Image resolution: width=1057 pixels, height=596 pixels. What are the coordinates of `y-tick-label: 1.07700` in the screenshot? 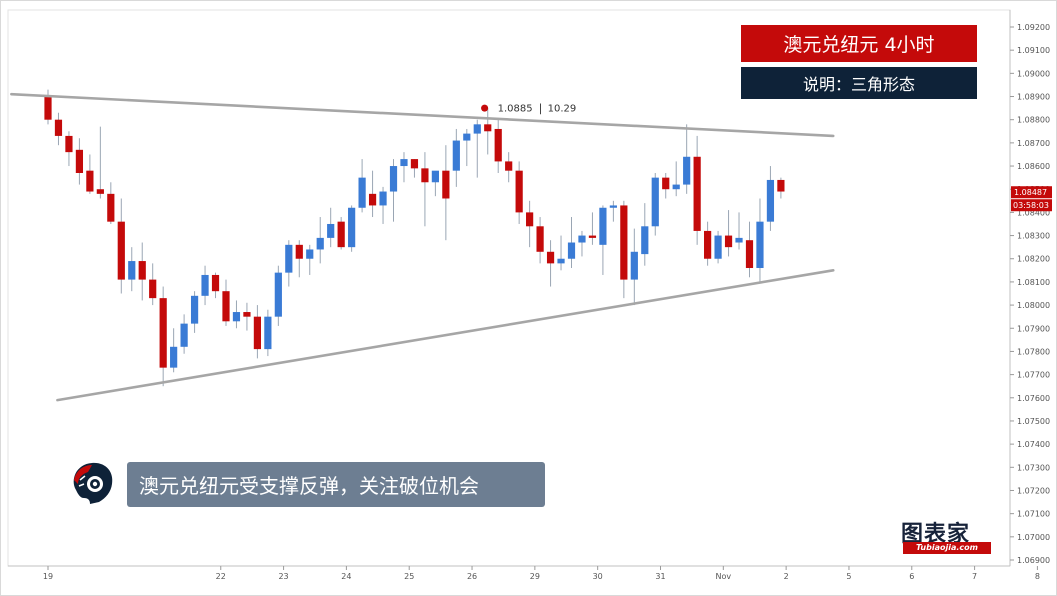 It's located at (1033, 375).